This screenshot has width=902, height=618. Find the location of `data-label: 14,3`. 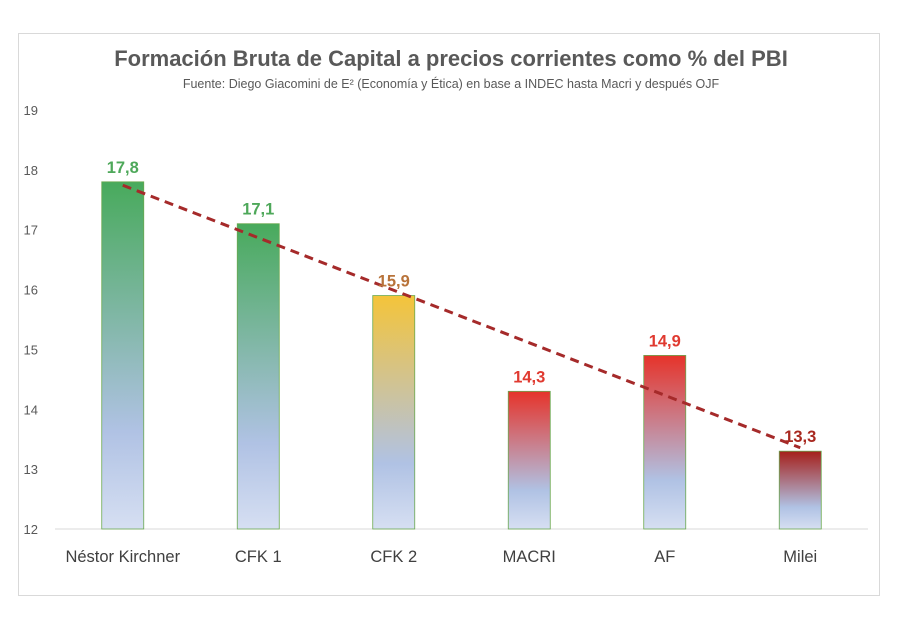

data-label: 14,3 is located at coordinates (529, 377).